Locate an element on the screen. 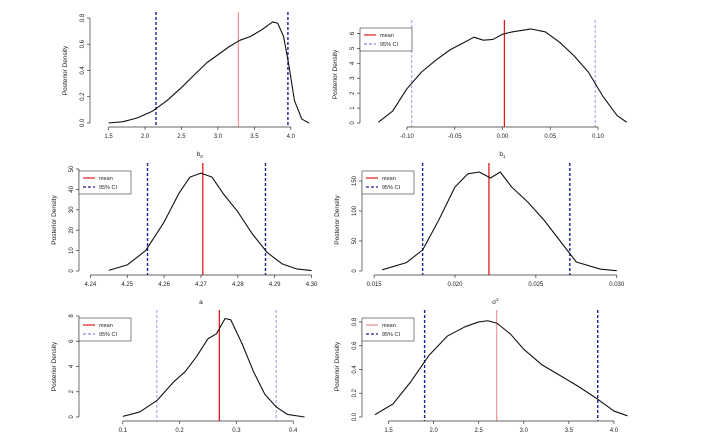 The image size is (701, 443). y-tick-label: 10 is located at coordinates (72, 250).